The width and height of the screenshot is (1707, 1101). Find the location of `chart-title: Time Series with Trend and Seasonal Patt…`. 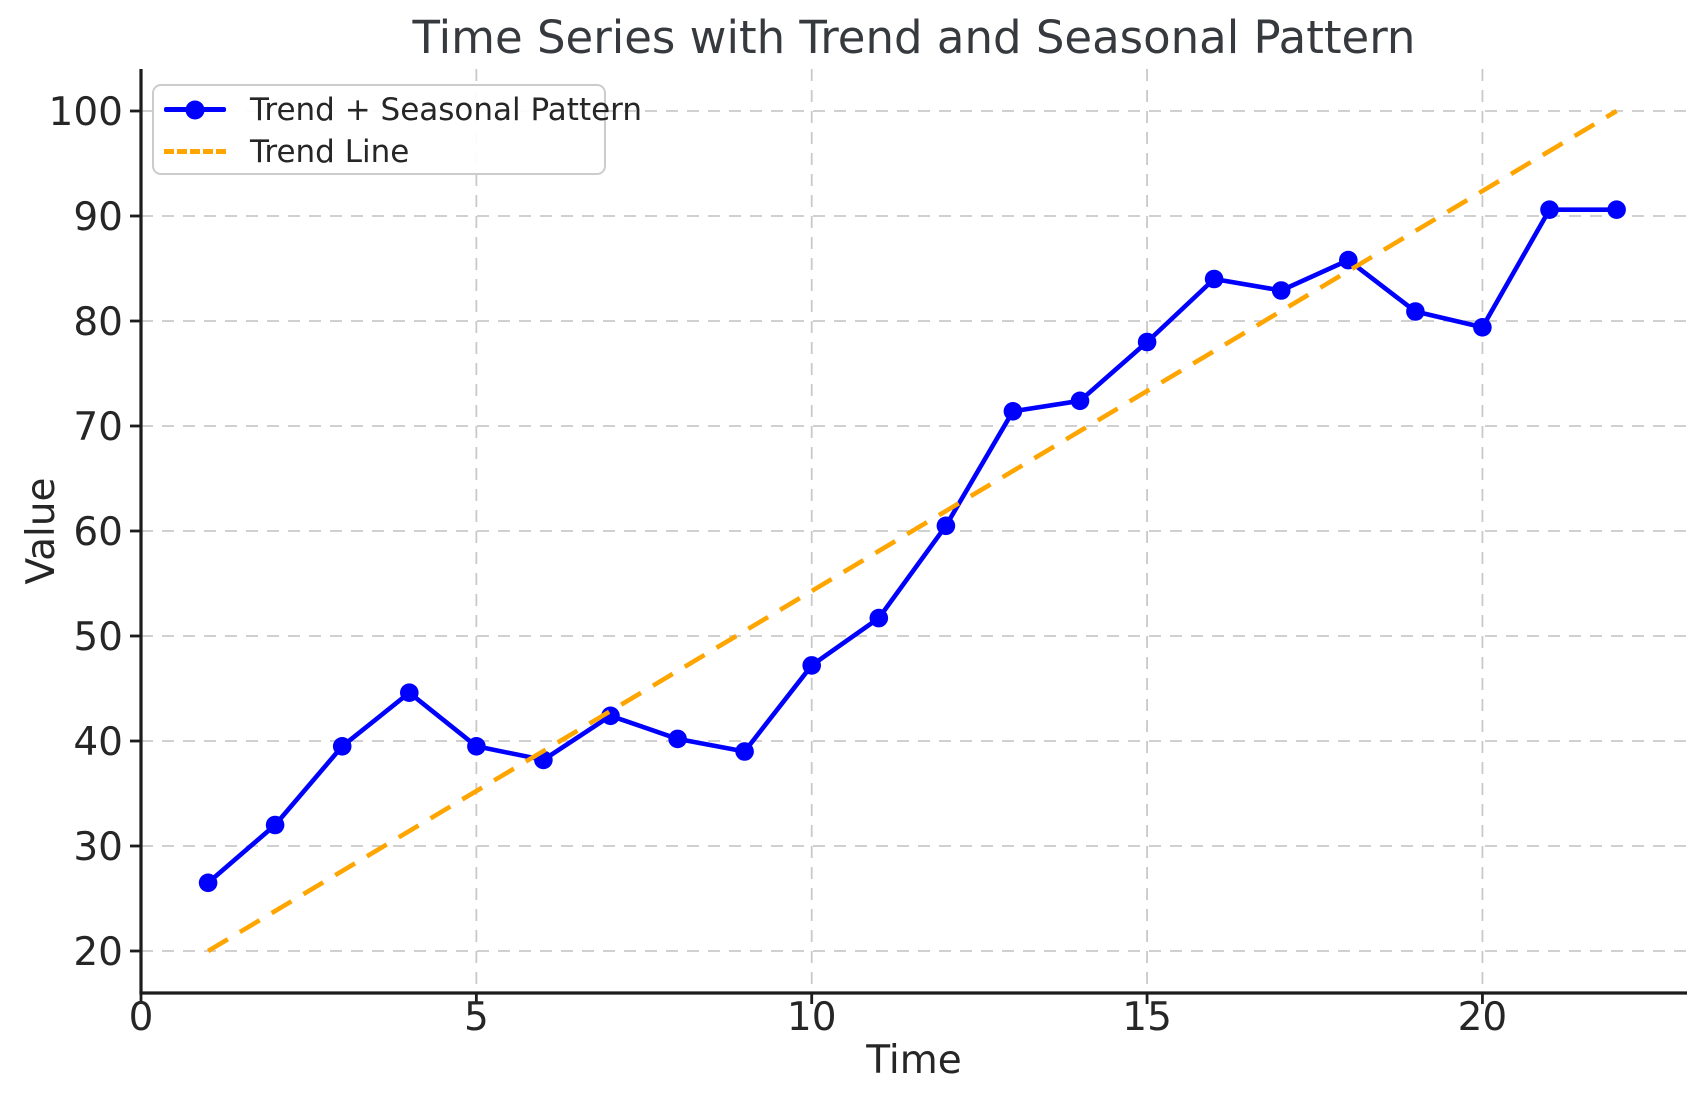

chart-title: Time Series with Trend and Seasonal Patt… is located at coordinates (914, 37).